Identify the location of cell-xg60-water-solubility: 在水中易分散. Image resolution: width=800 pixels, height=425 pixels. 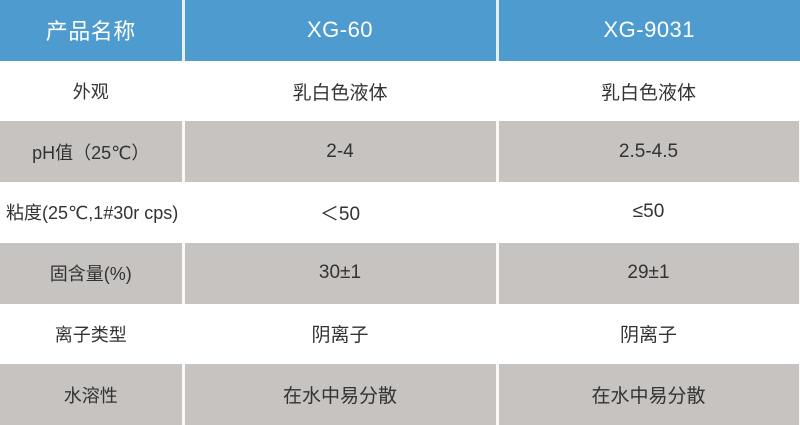
(341, 394).